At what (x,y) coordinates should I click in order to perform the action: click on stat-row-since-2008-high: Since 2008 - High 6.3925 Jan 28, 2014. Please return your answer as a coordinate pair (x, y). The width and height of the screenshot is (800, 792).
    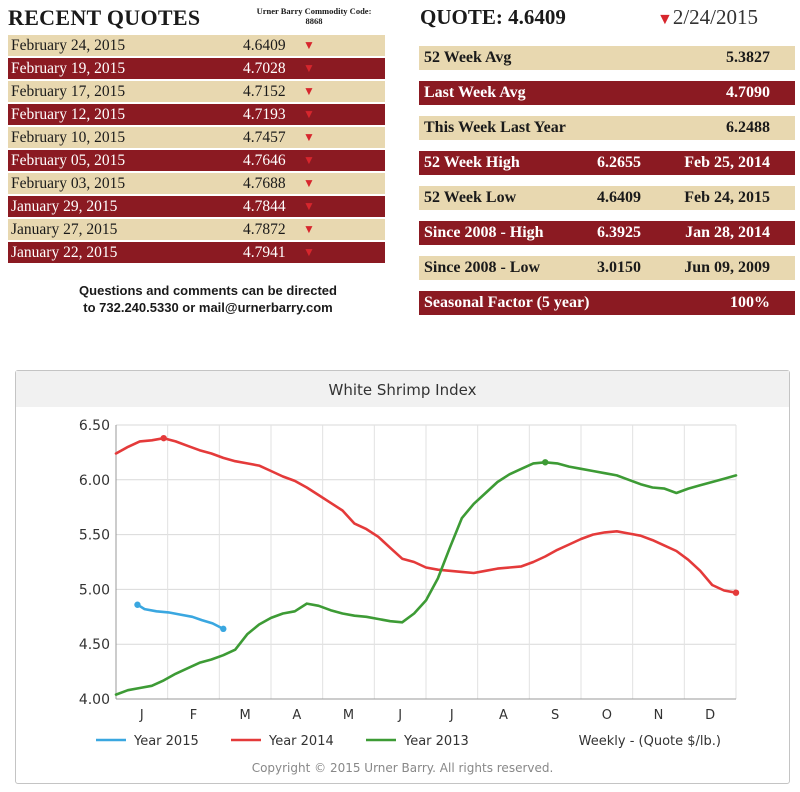
    Looking at the image, I should click on (607, 233).